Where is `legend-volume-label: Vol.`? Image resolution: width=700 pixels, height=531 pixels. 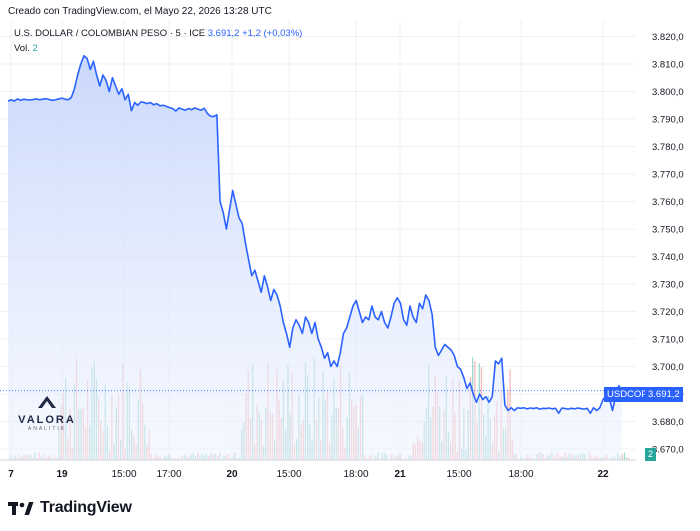 legend-volume-label: Vol. is located at coordinates (22, 48).